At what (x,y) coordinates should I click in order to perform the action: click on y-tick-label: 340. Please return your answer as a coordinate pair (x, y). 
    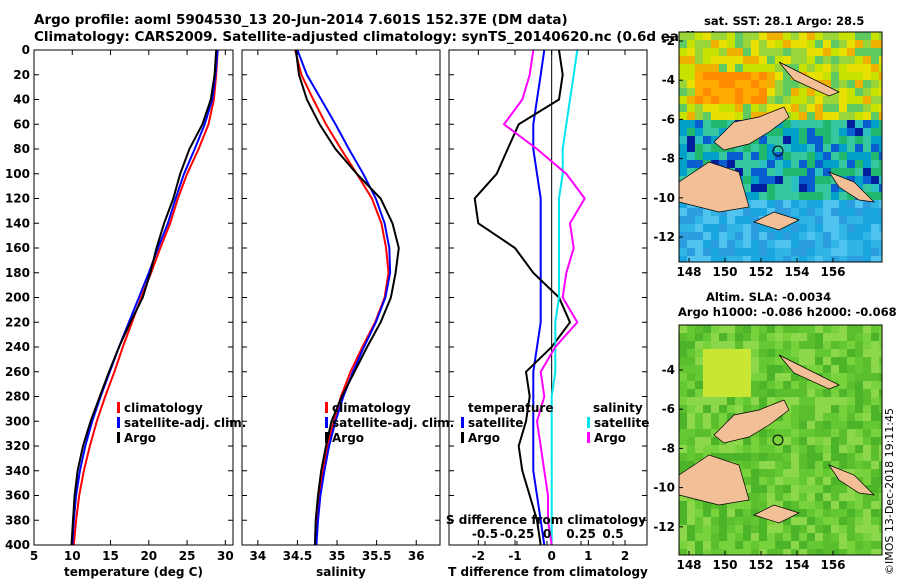
    Looking at the image, I should click on (17, 471).